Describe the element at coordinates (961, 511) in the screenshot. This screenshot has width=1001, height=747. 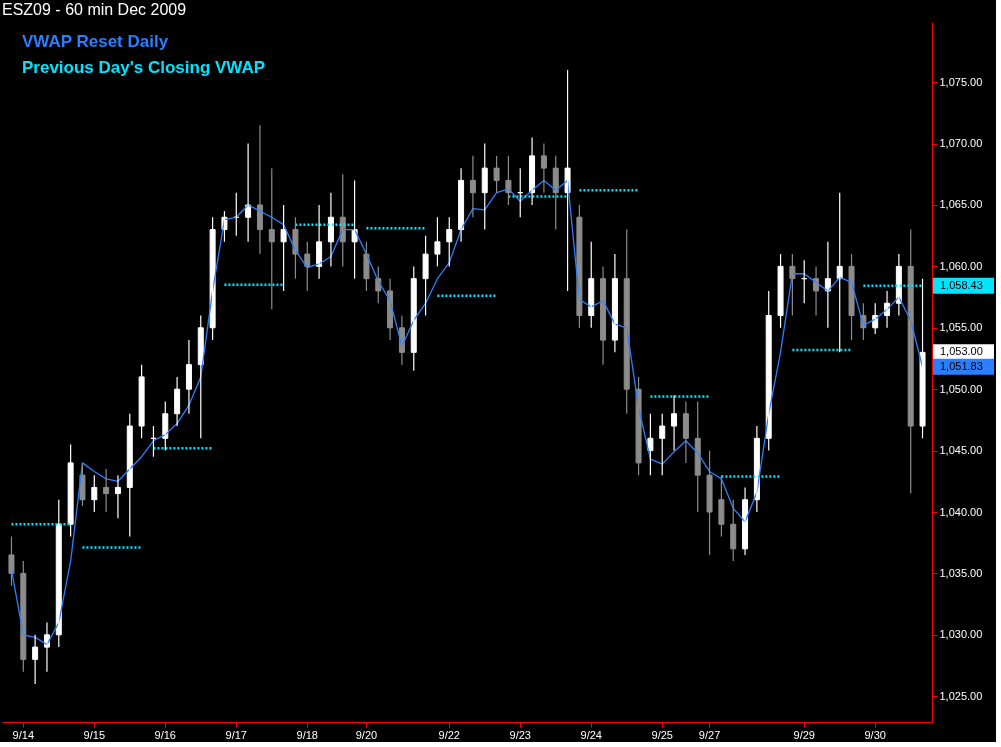
I see `y-tick-label: 1,040.00` at that location.